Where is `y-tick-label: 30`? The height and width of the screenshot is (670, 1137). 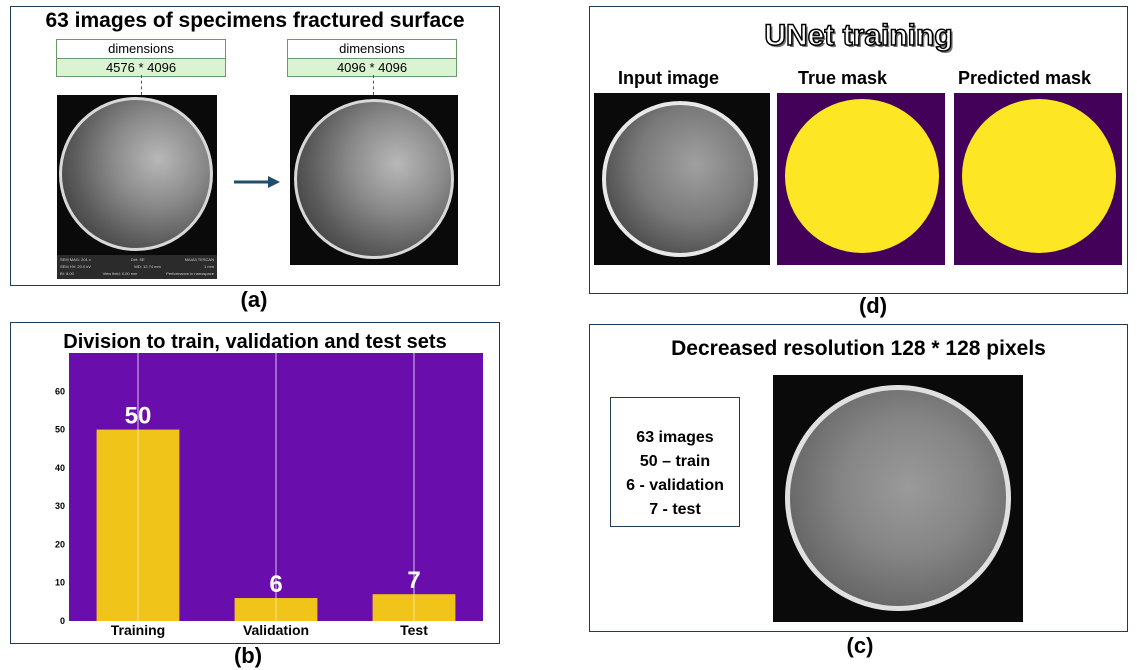 y-tick-label: 30 is located at coordinates (60, 506).